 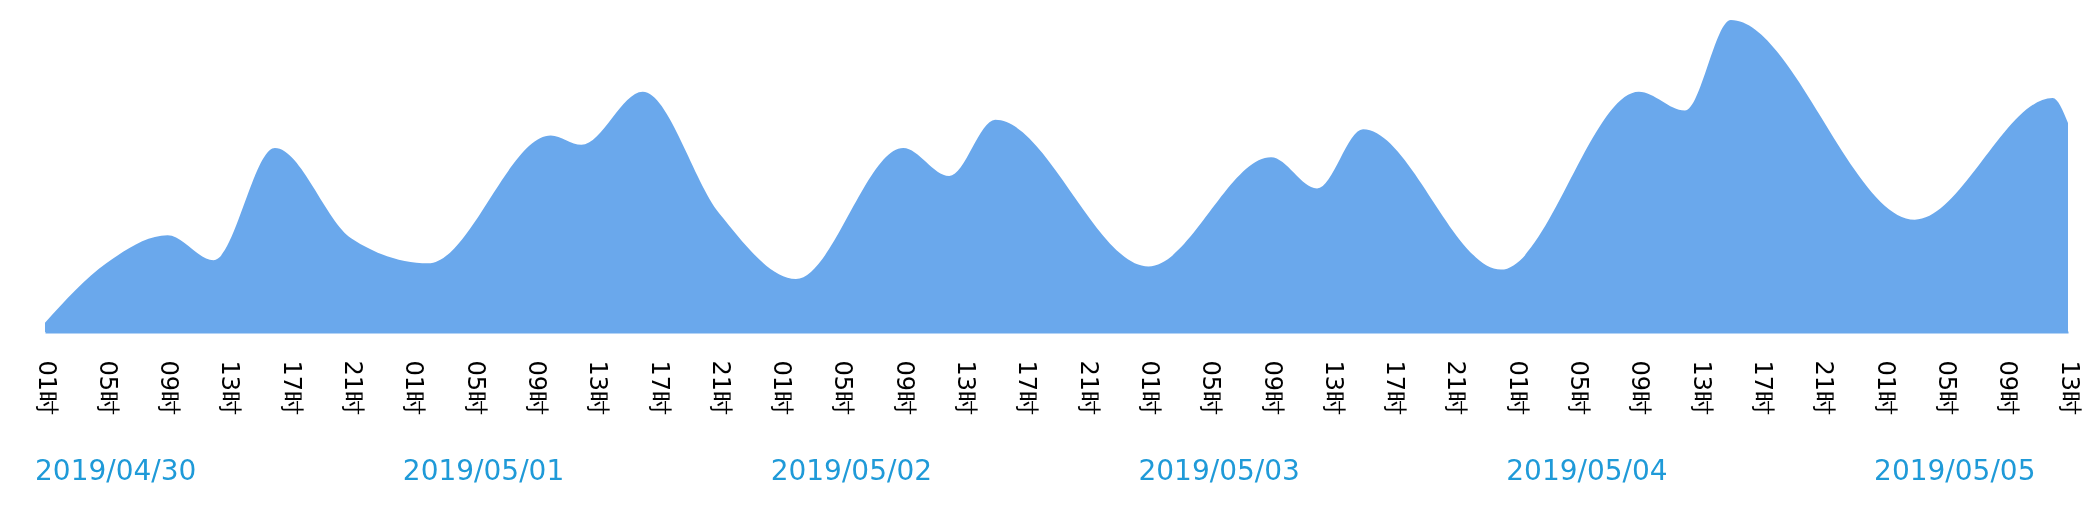 I want to click on x2-tick-label: 2019/05/02, so click(x=851, y=470).